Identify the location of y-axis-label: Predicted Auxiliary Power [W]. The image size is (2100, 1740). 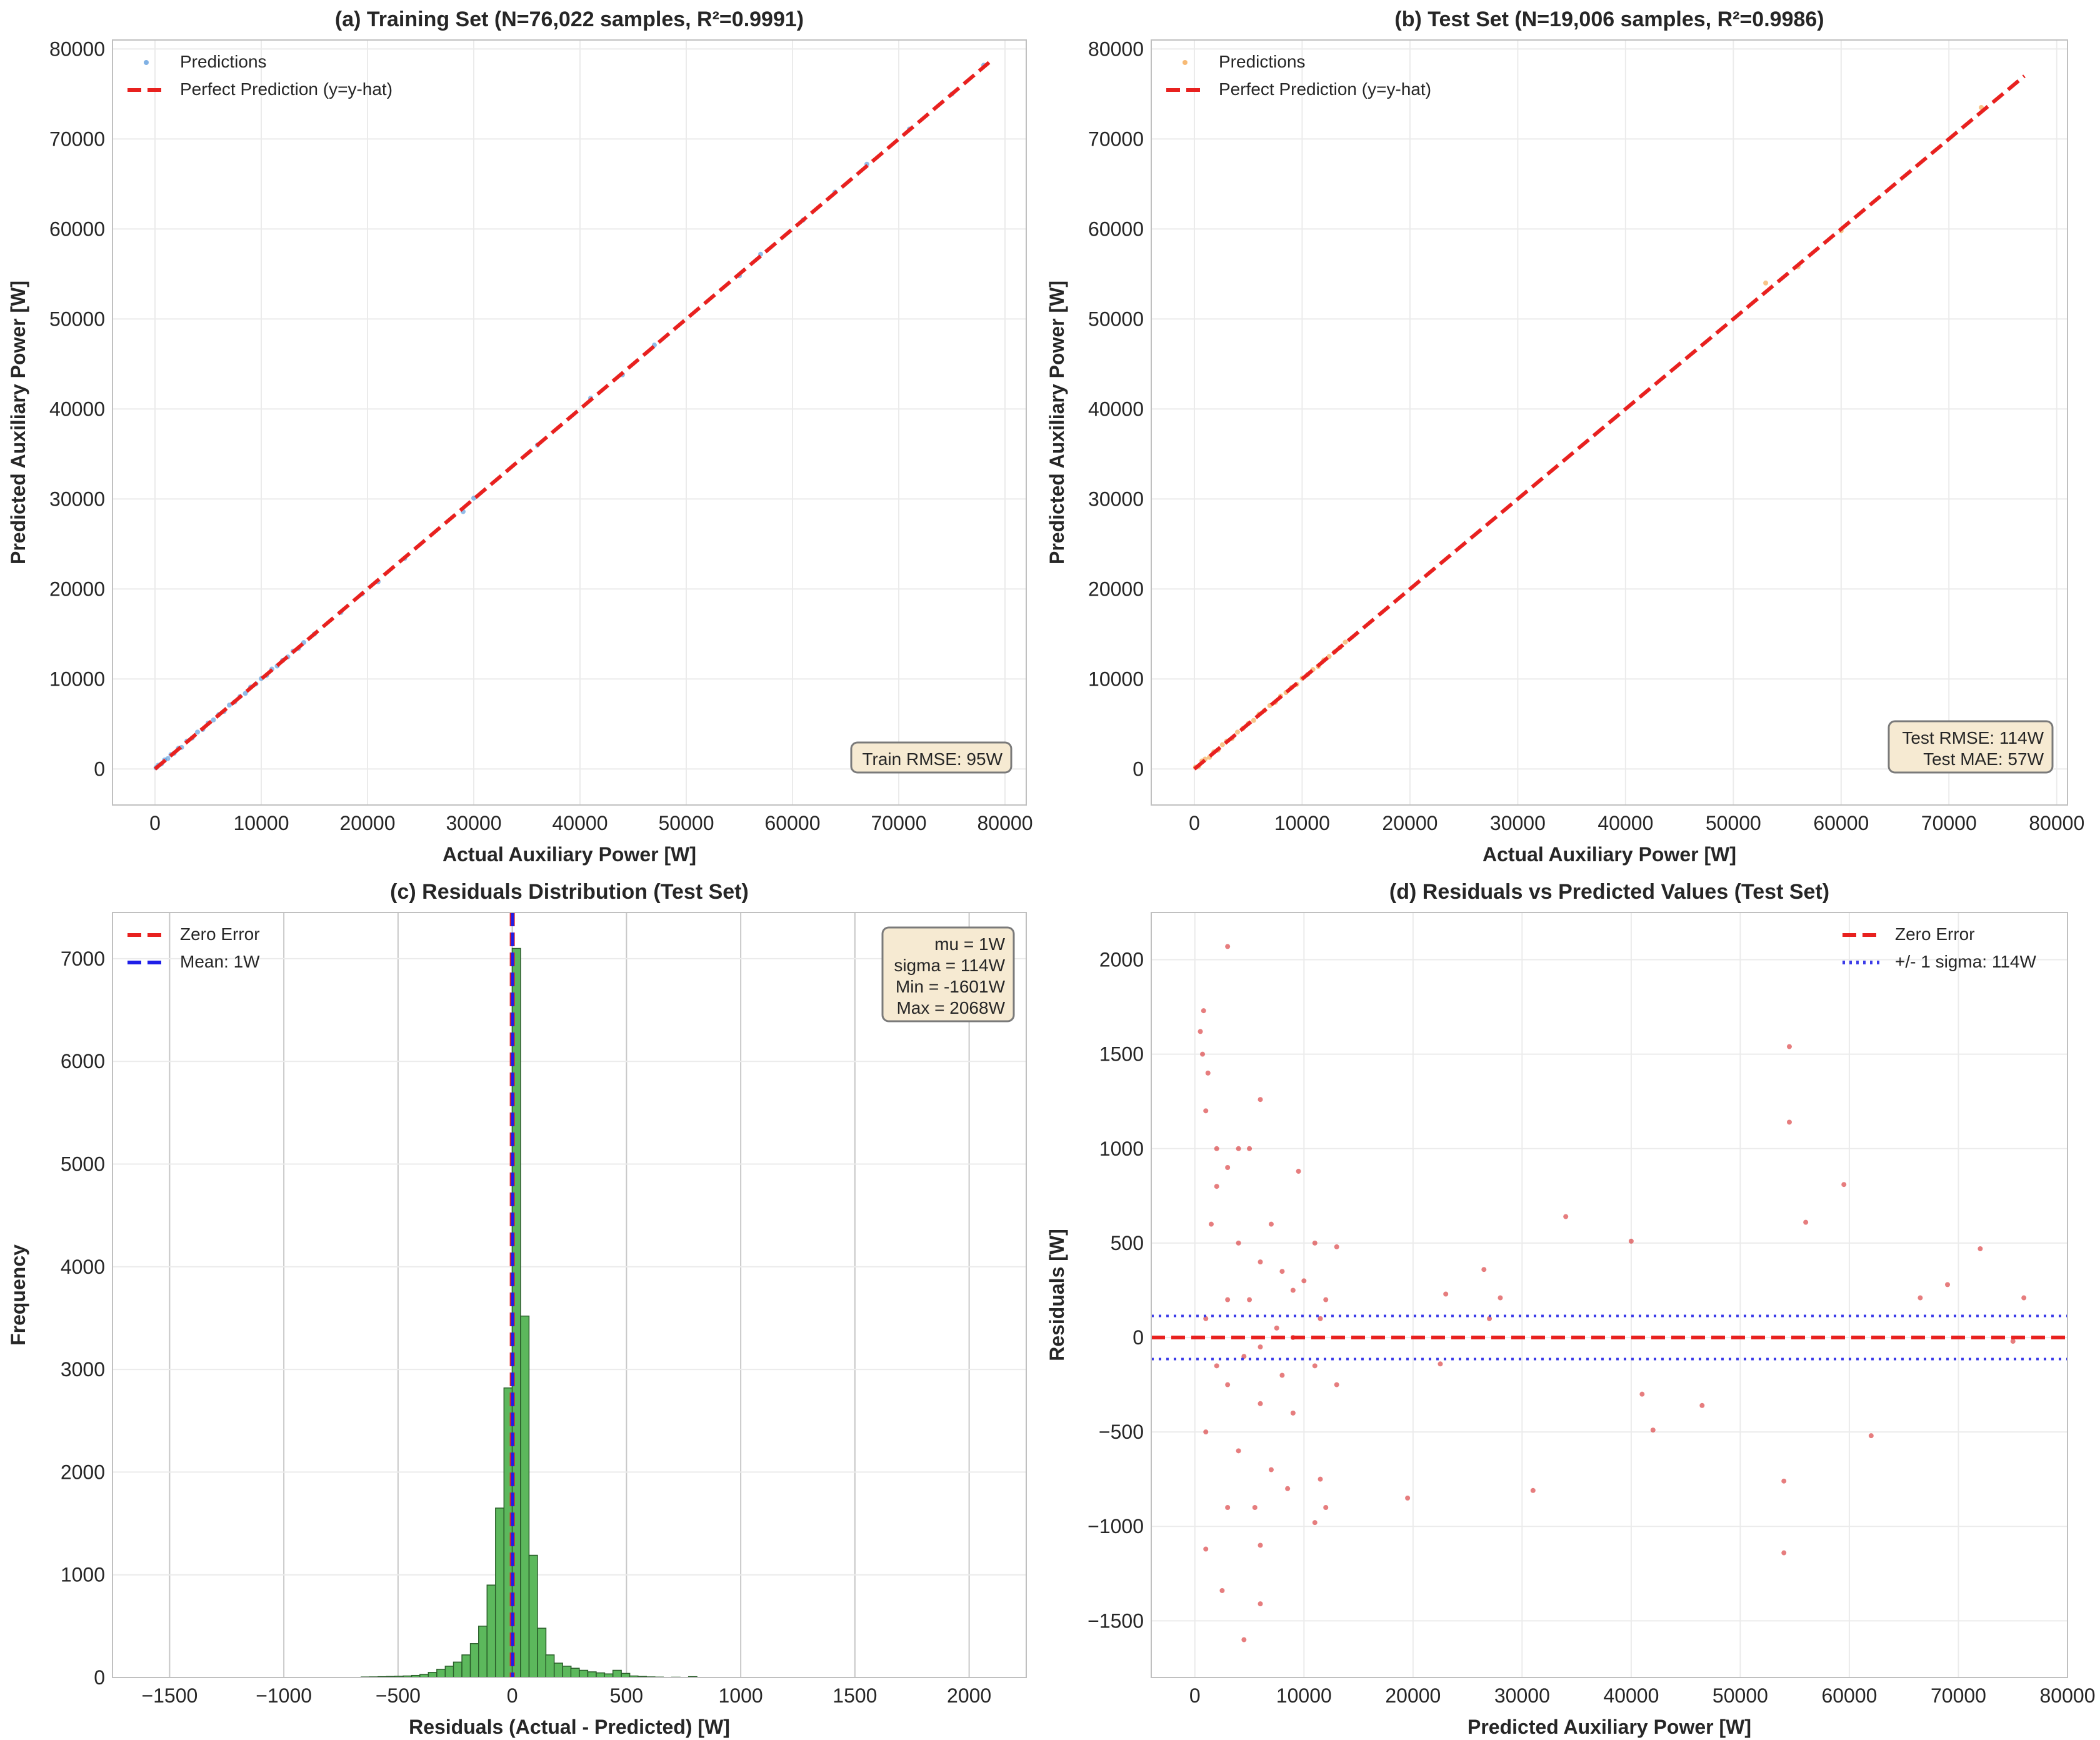
(1057, 422).